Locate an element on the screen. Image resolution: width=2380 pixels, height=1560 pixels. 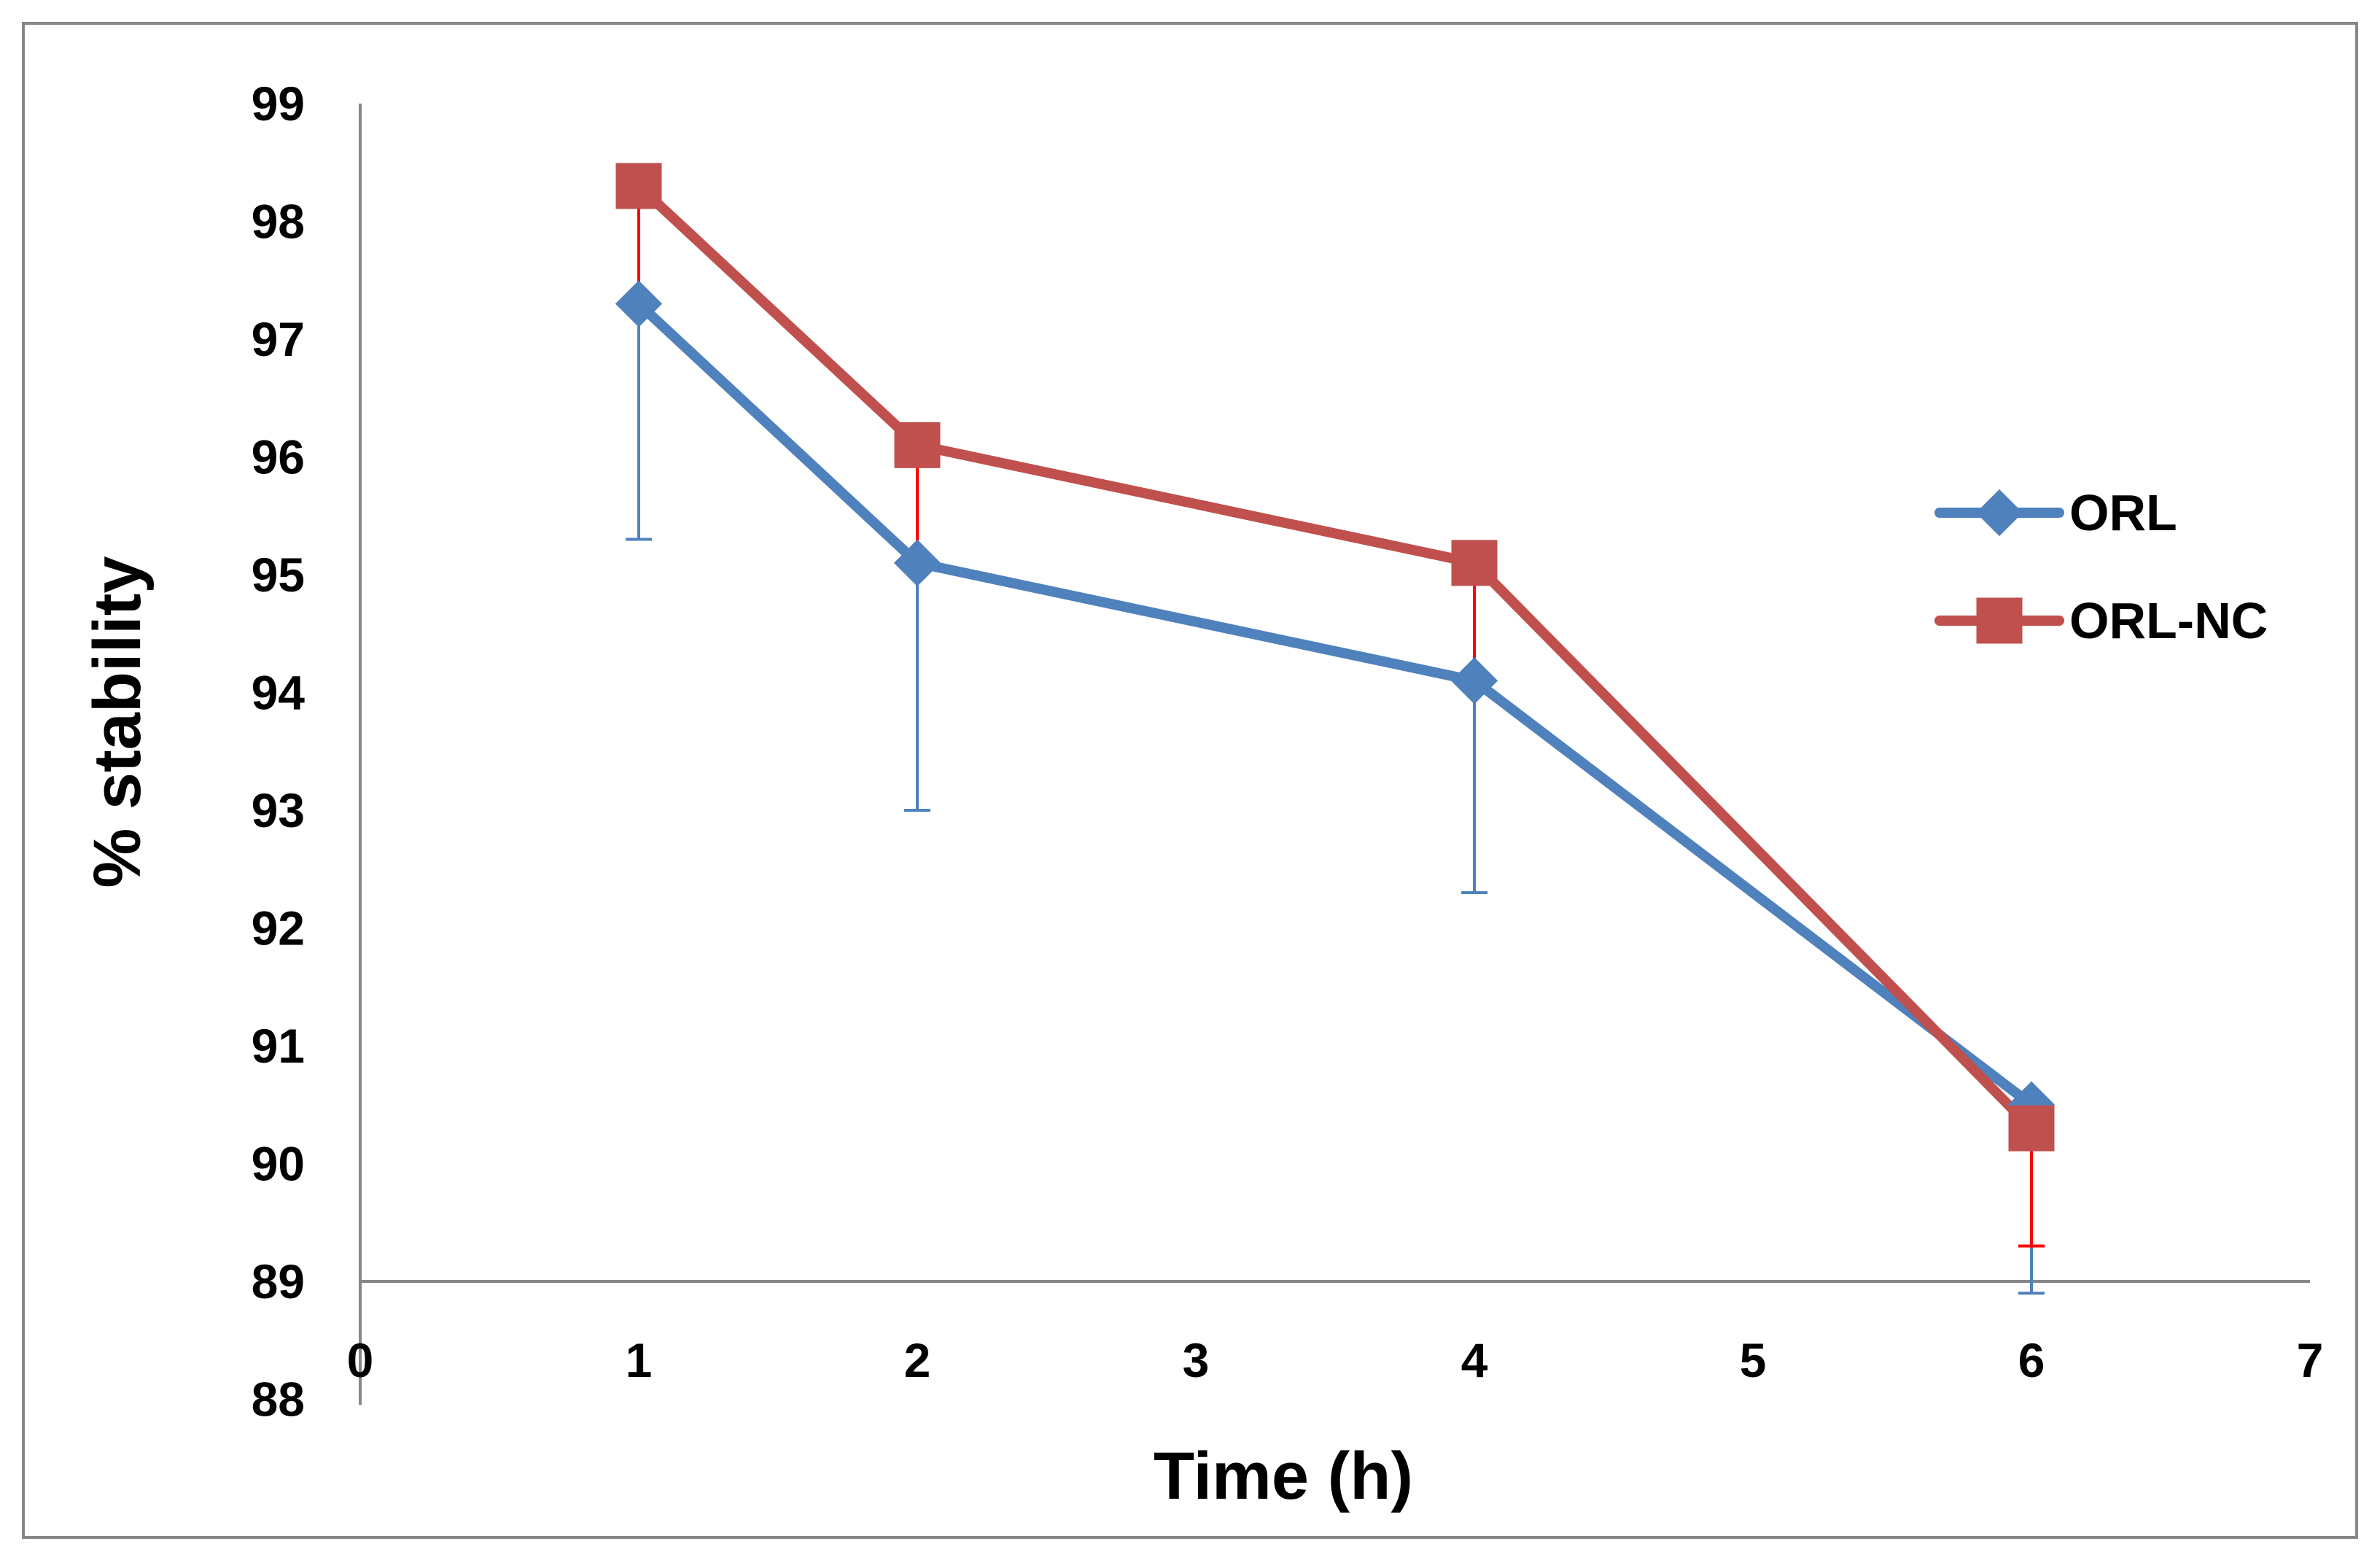
y-tick-label: 97 is located at coordinates (278, 339).